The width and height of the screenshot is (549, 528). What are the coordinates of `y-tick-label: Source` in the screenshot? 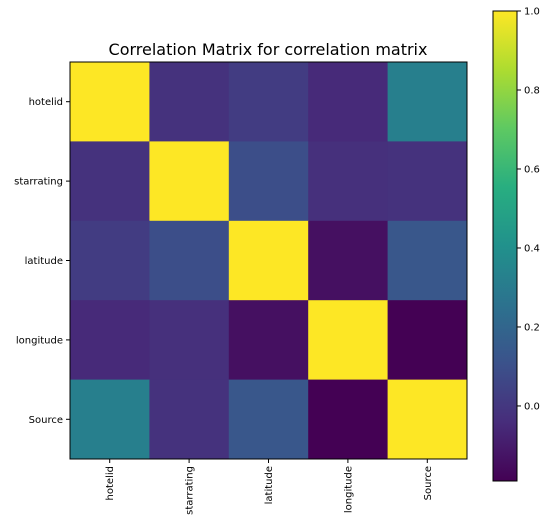 It's located at (46, 420).